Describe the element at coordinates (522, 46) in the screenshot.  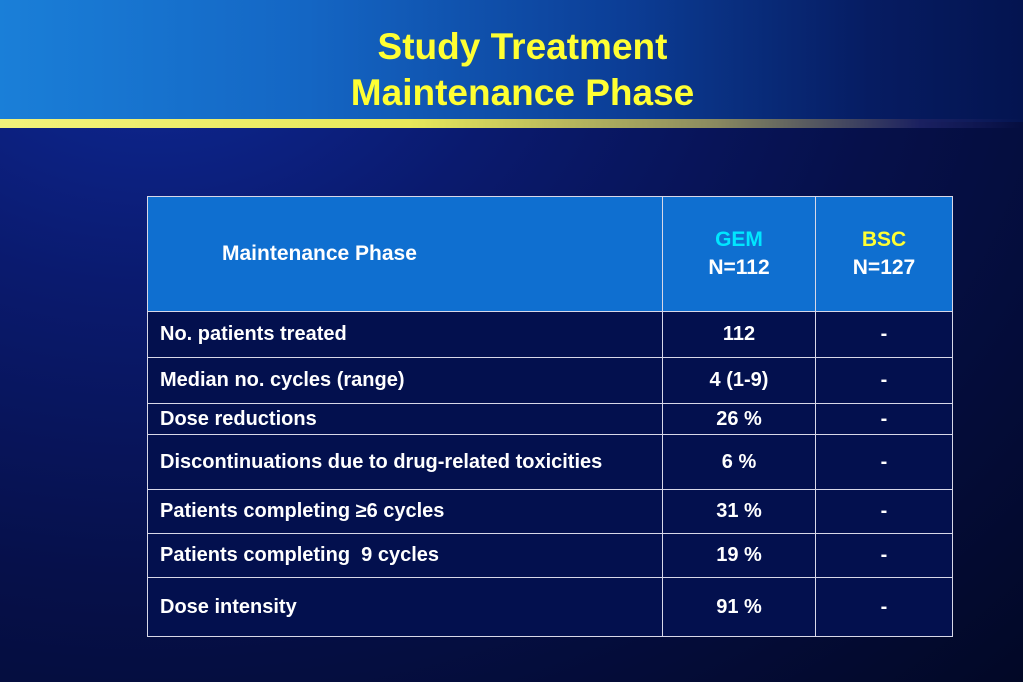
I see `slide-title-line1: Study Treatment` at that location.